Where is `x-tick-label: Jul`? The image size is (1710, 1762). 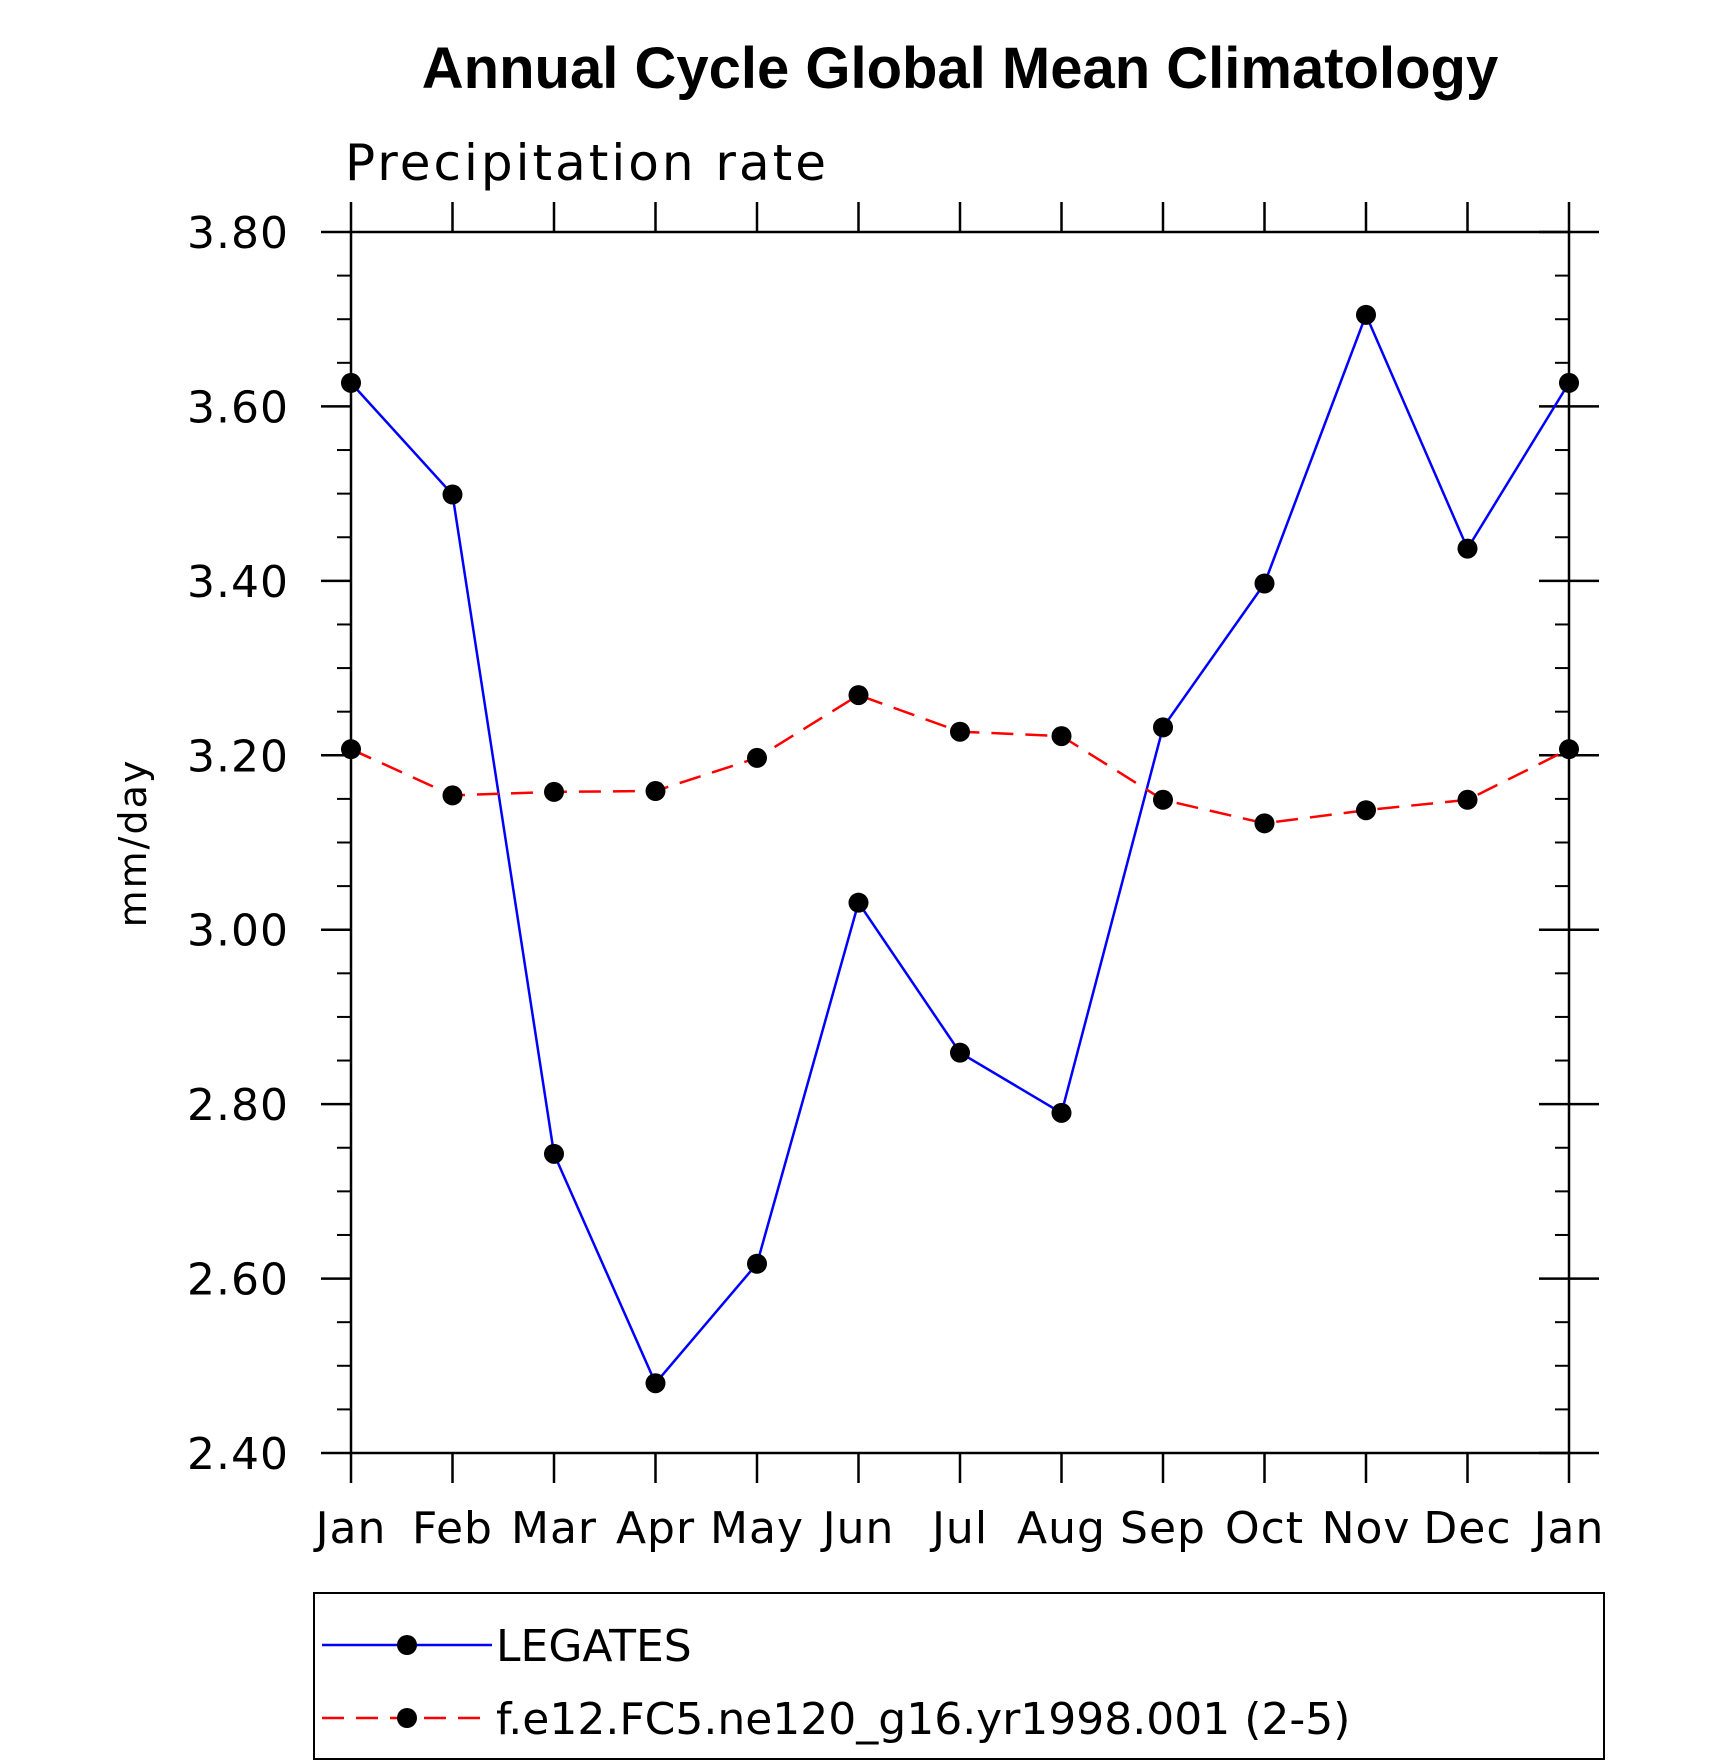 x-tick-label: Jul is located at coordinates (958, 1528).